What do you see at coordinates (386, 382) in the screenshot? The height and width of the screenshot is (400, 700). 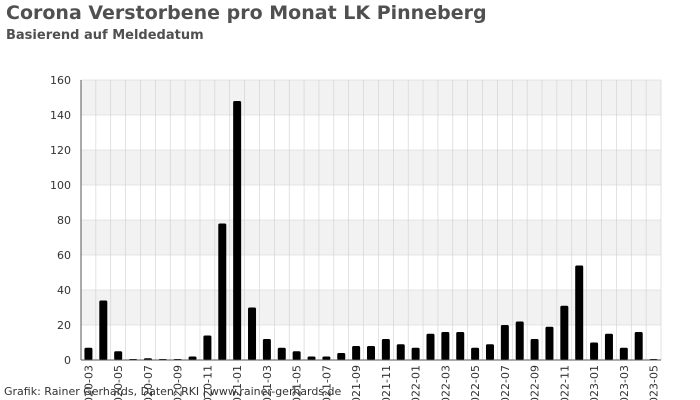 I see `x-tick-label: 2021-11` at bounding box center [386, 382].